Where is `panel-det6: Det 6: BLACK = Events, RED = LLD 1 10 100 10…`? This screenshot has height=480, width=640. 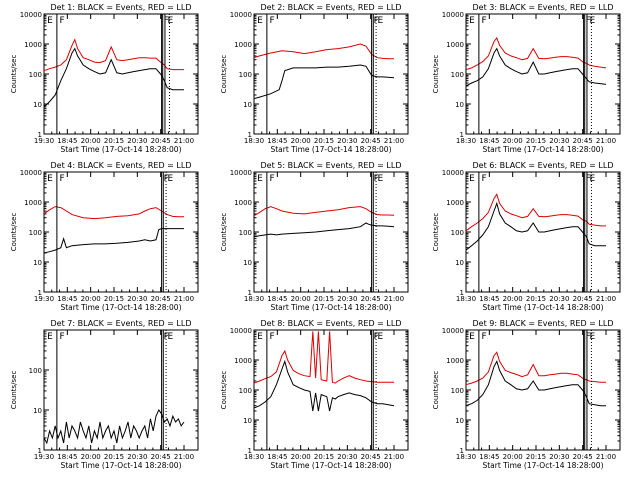 panel-det6: Det 6: BLACK = Events, RED = LLD 1 10 100 10… is located at coordinates (526, 236).